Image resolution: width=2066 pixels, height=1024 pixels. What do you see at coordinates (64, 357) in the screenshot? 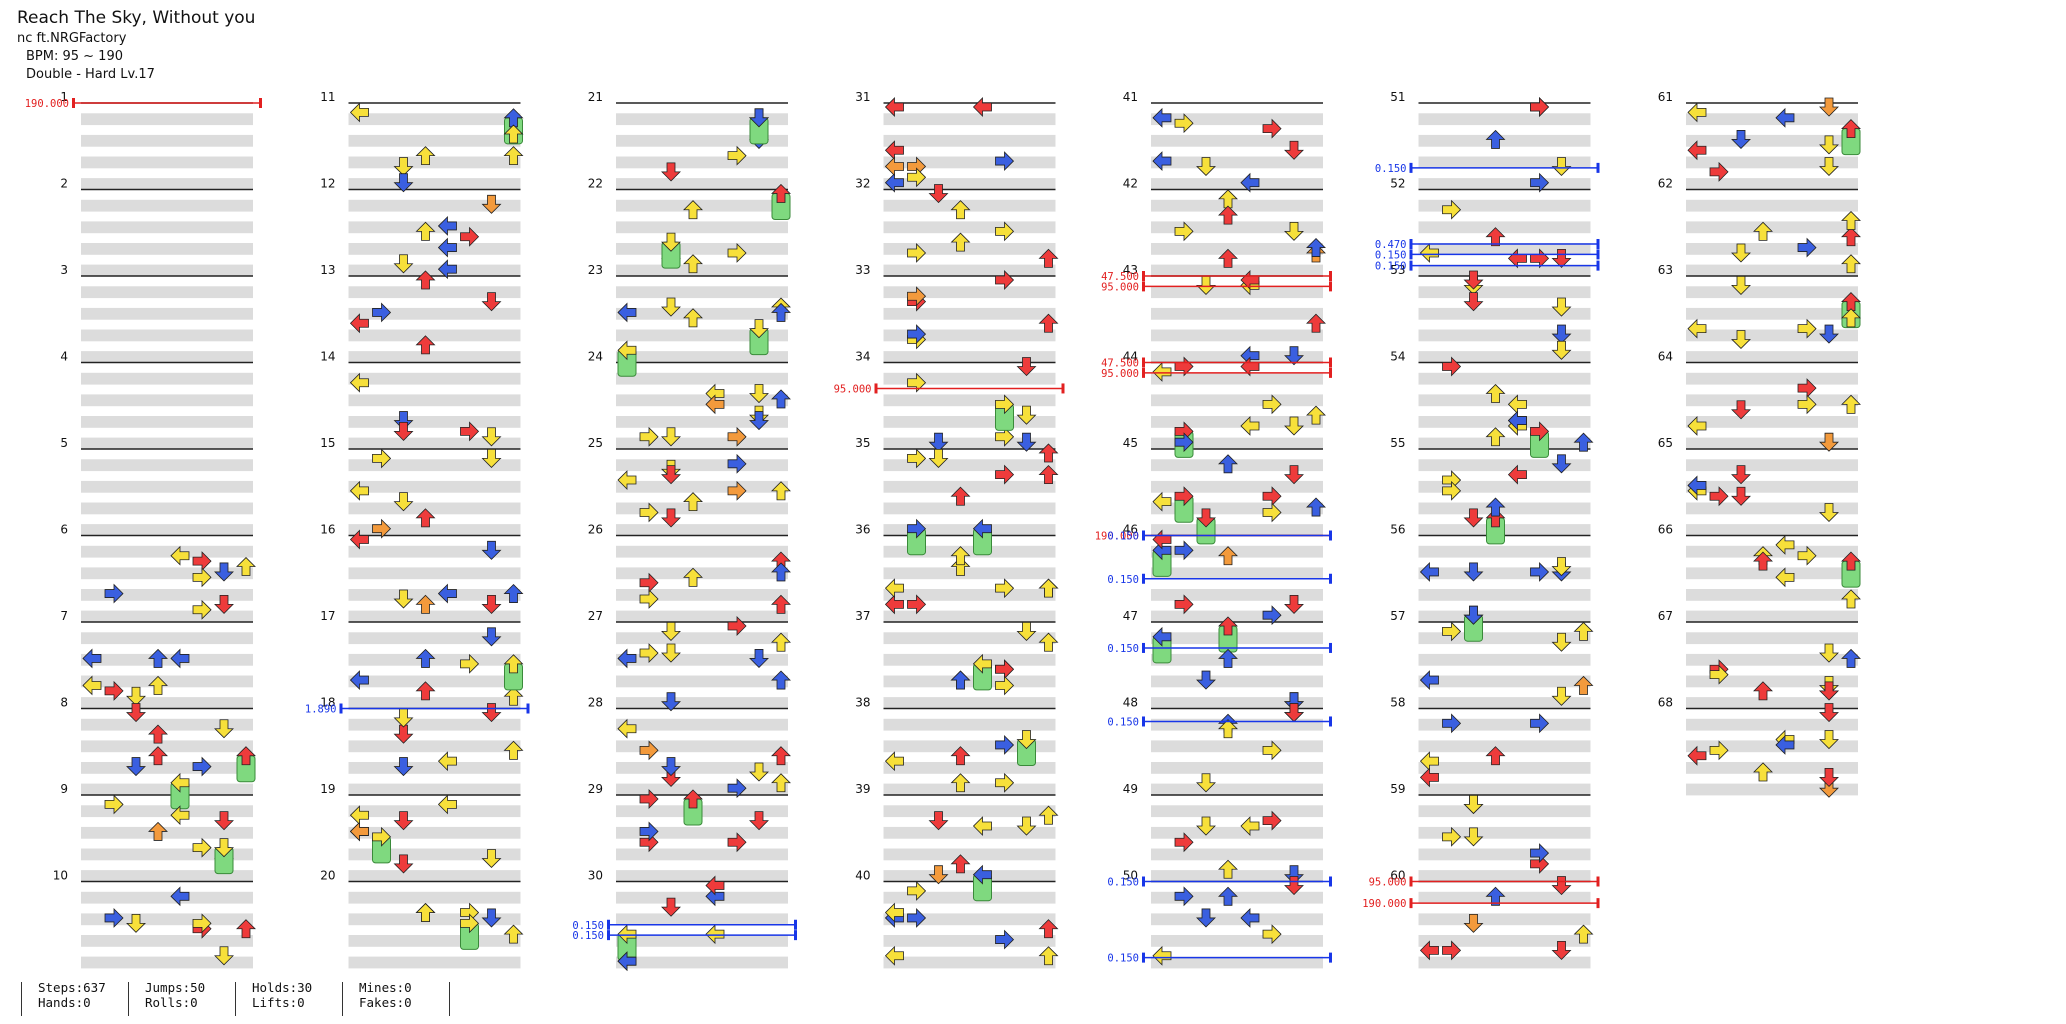
I see `measure-number: 4` at bounding box center [64, 357].